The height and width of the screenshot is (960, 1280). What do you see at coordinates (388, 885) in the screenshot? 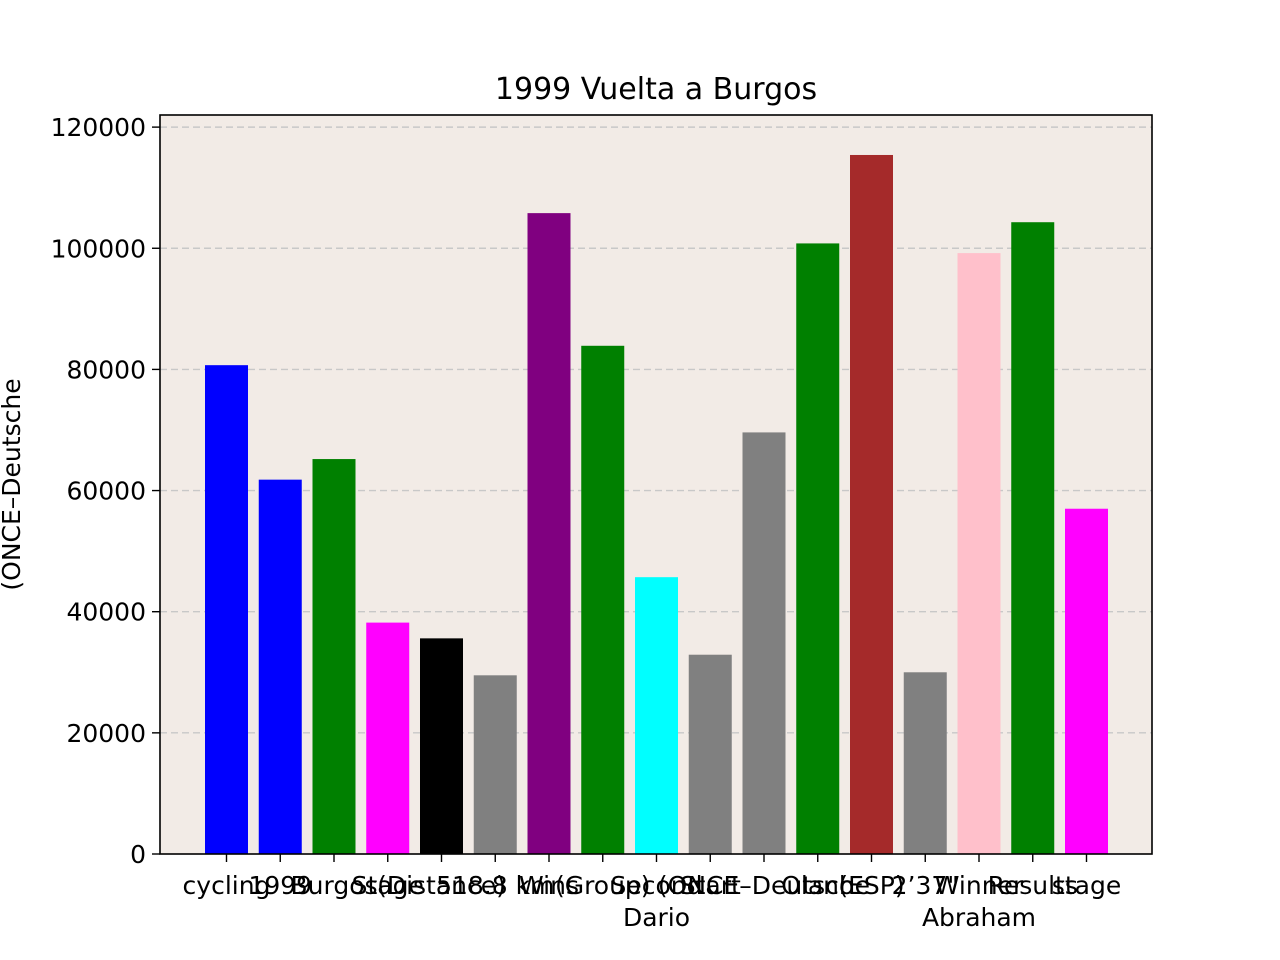
I see `x-tick-label: Stage` at bounding box center [388, 885].